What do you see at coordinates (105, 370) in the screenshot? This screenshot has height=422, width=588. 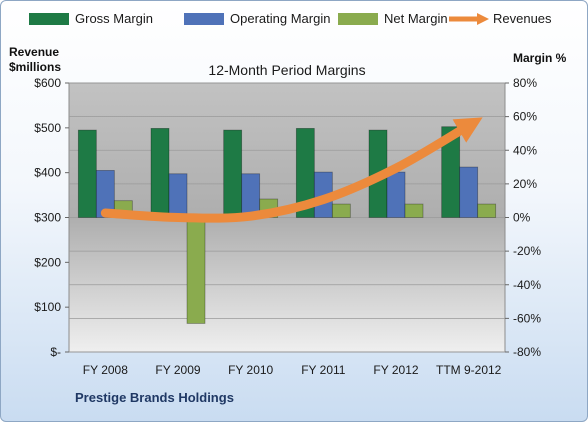 I see `x-axis-tick-label: FY 2008` at bounding box center [105, 370].